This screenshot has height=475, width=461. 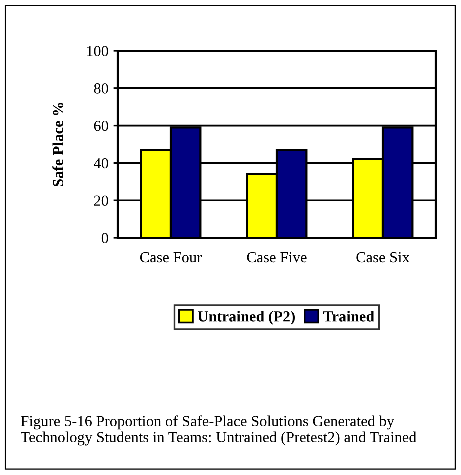 What do you see at coordinates (383, 257) in the screenshot?
I see `x-tick-label: Case Six` at bounding box center [383, 257].